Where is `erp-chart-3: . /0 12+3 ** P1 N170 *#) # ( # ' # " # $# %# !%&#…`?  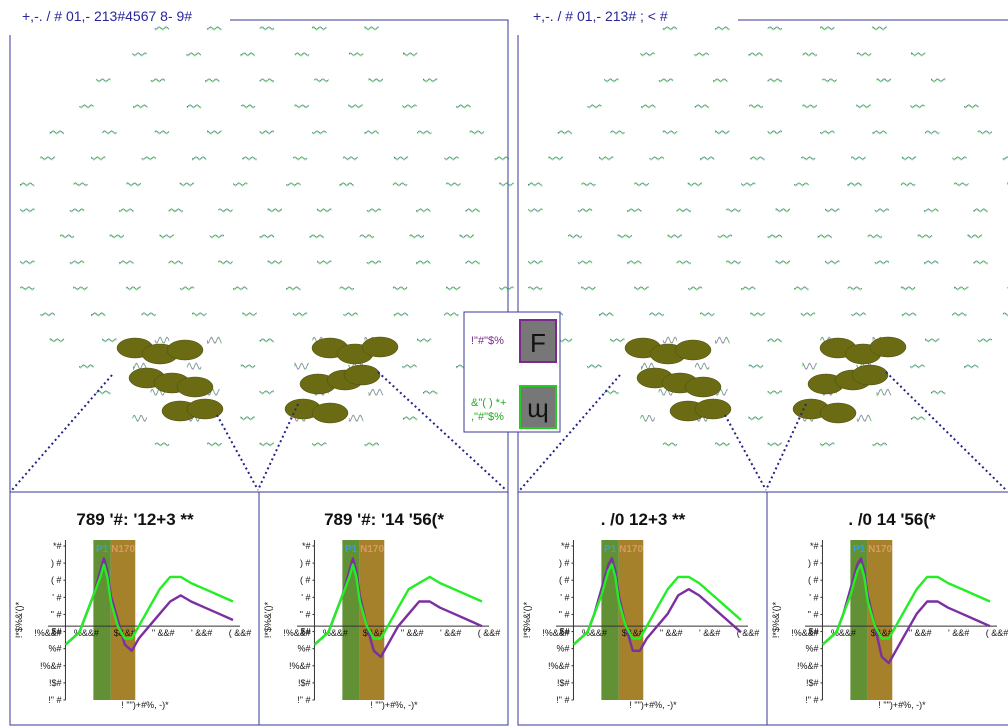
erp-chart-3: . /0 12+3 ** P1 N170 *#) # ( # ' # " # $# %# !%&#… is located at coordinates (640, 610).